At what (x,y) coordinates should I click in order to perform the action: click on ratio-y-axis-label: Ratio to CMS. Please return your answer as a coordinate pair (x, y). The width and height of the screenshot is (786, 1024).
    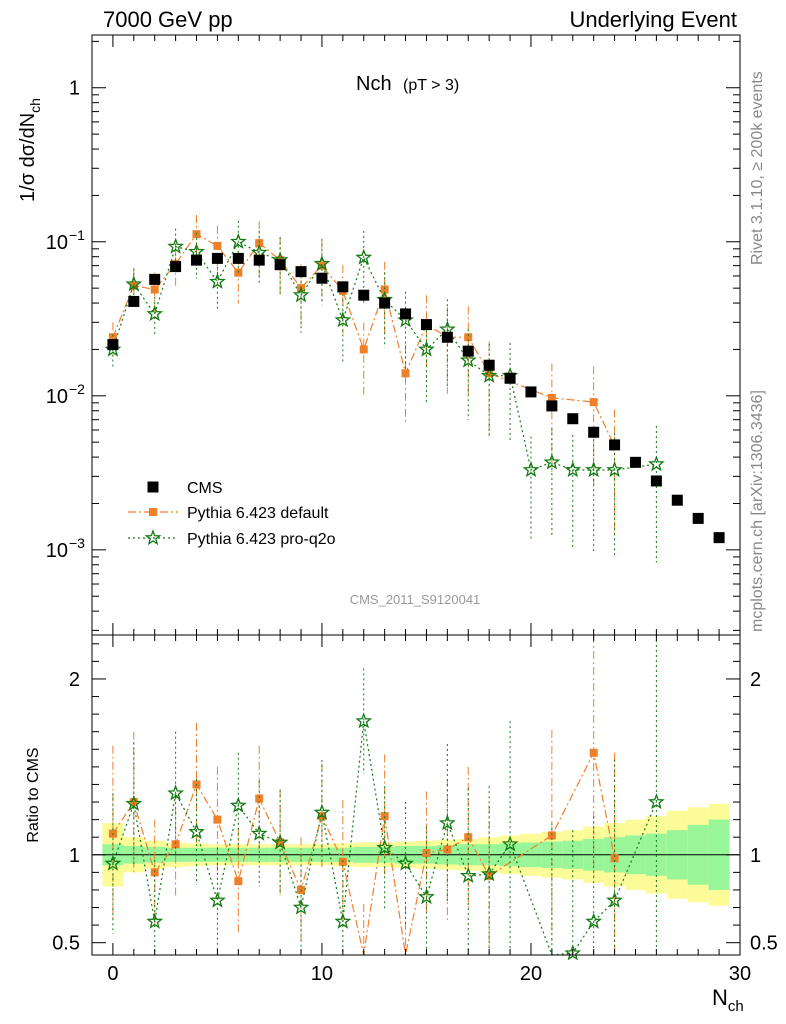
    Looking at the image, I should click on (33, 794).